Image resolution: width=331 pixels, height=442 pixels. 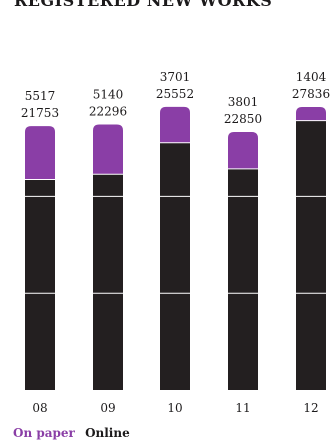 What do you see at coordinates (108, 111) in the screenshot?
I see `label-online-09: 22296` at bounding box center [108, 111].